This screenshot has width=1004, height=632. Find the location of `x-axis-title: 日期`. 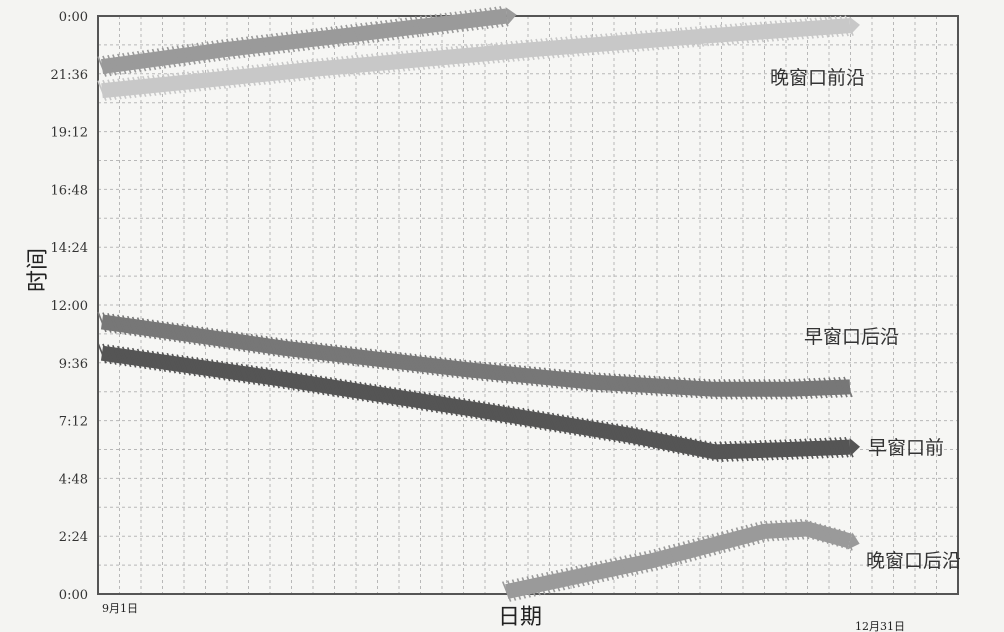

x-axis-title: 日期 is located at coordinates (520, 617).